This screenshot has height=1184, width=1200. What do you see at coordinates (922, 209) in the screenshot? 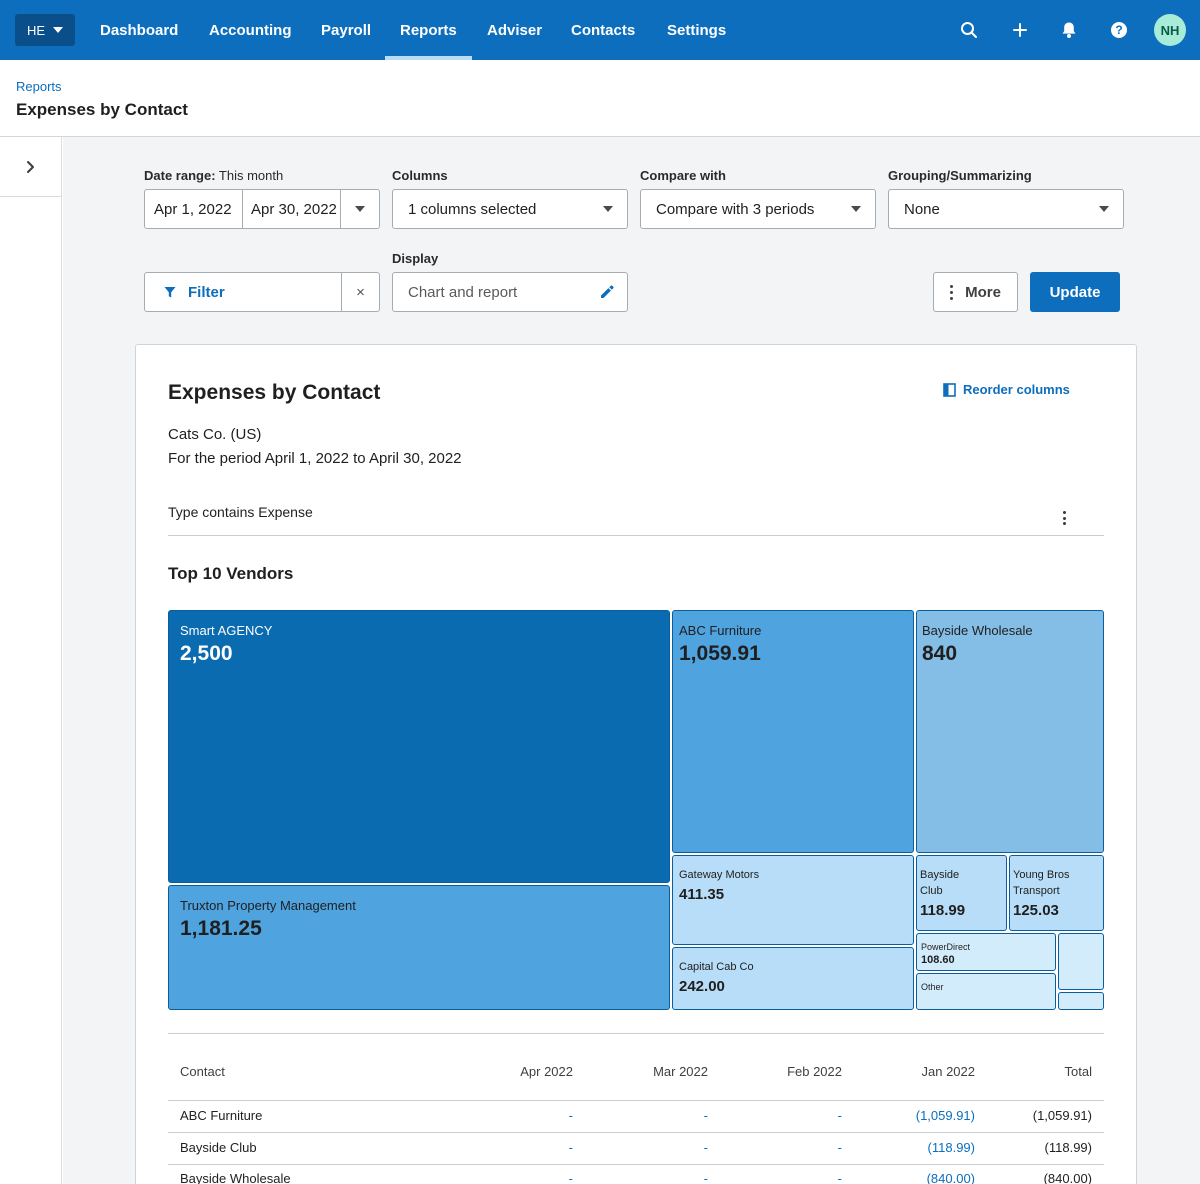
I see `grouping-value: None` at bounding box center [922, 209].